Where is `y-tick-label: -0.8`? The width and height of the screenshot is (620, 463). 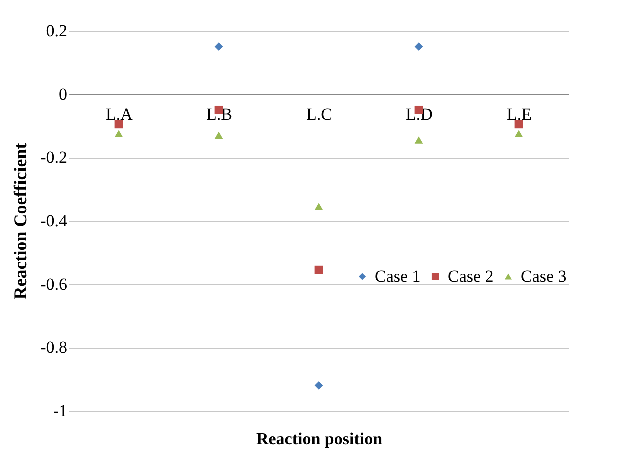
y-tick-label: -0.8 is located at coordinates (54, 348).